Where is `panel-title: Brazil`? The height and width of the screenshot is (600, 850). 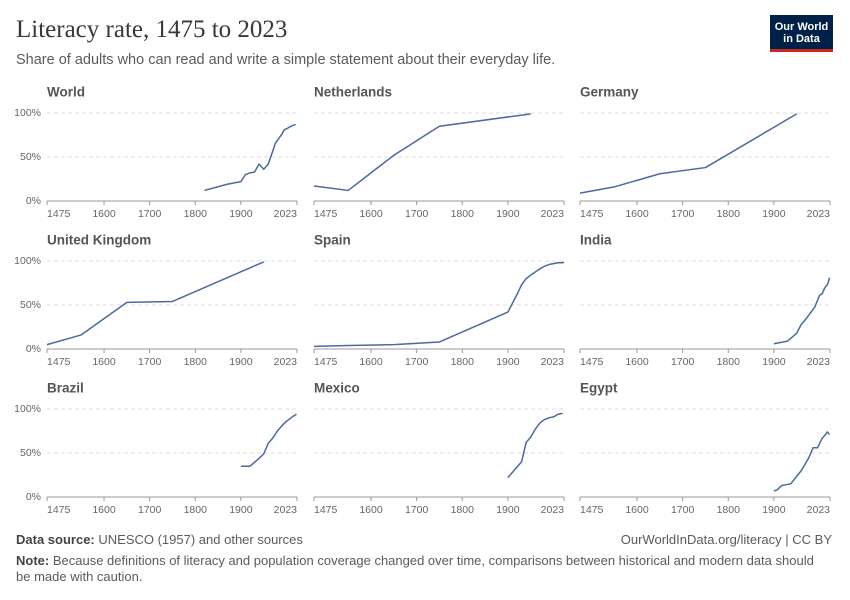
panel-title: Brazil is located at coordinates (65, 388).